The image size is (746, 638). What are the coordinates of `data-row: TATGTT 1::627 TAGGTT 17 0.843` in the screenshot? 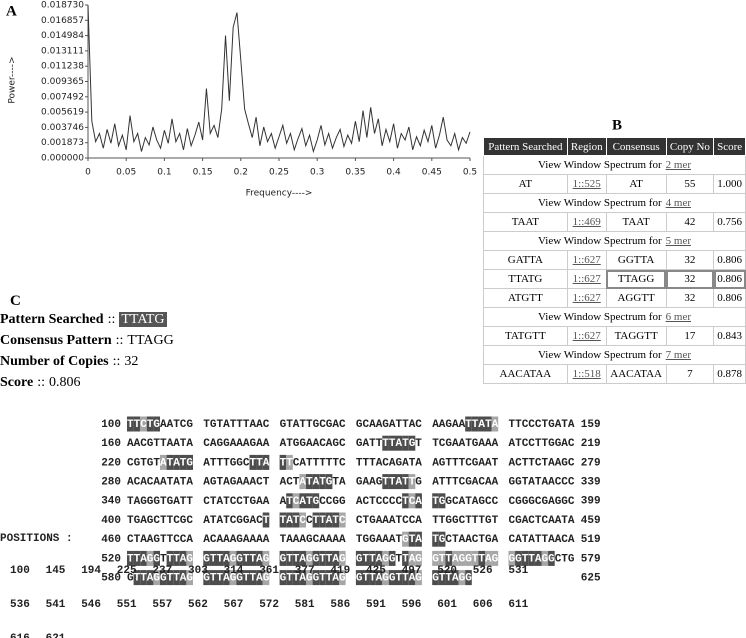 It's located at (614, 336).